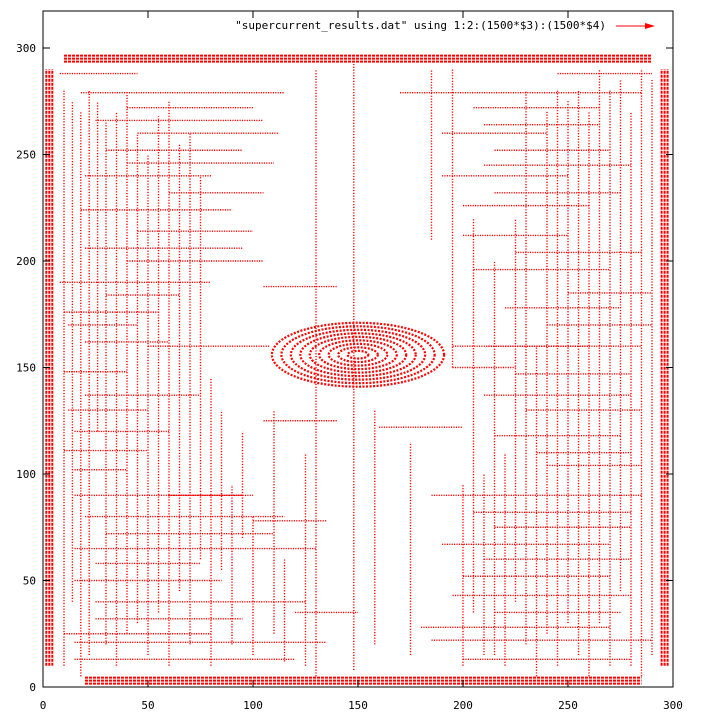  What do you see at coordinates (673, 705) in the screenshot?
I see `x-tick-label: 300` at bounding box center [673, 705].